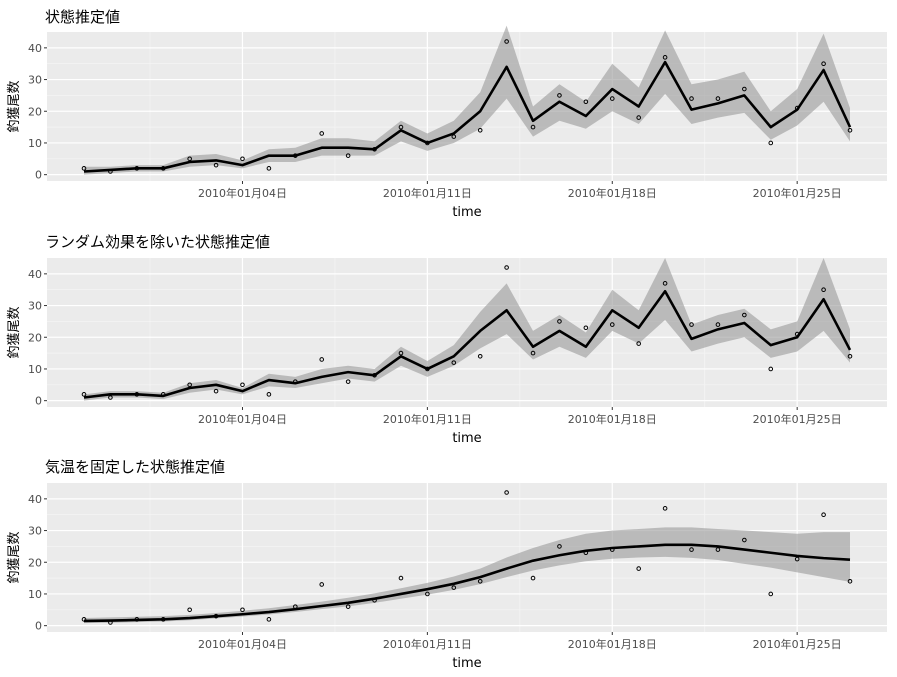  I want to click on y-tick-label: 40, so click(35, 48).